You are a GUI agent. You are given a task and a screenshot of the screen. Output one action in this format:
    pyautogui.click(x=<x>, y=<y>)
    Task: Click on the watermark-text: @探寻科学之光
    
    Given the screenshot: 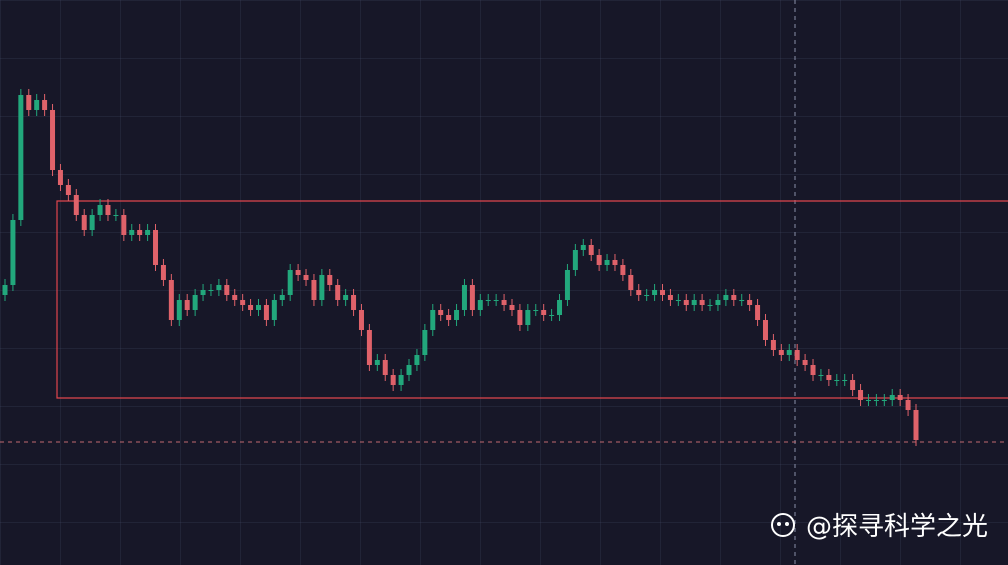 What is the action you would take?
    pyautogui.click(x=896, y=527)
    